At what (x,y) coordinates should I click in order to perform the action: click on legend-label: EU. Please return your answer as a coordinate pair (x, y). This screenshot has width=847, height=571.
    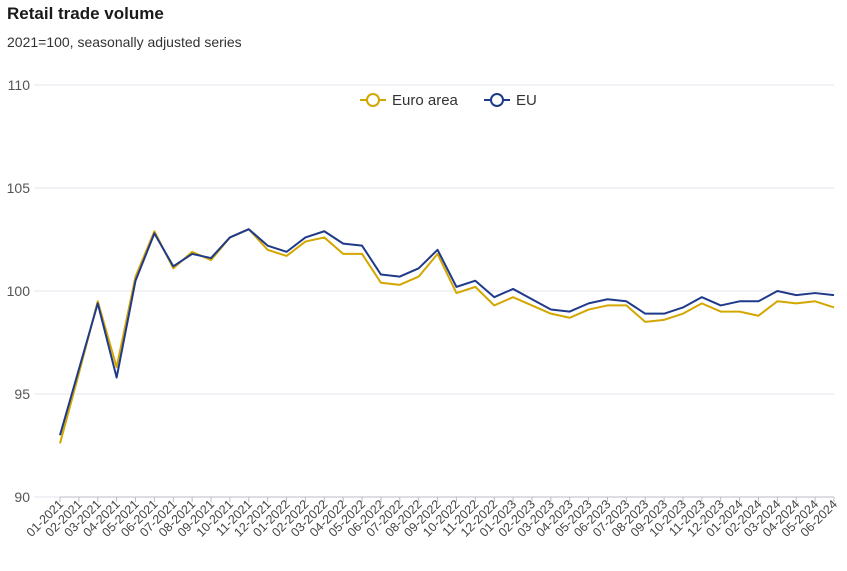
    Looking at the image, I should click on (526, 100).